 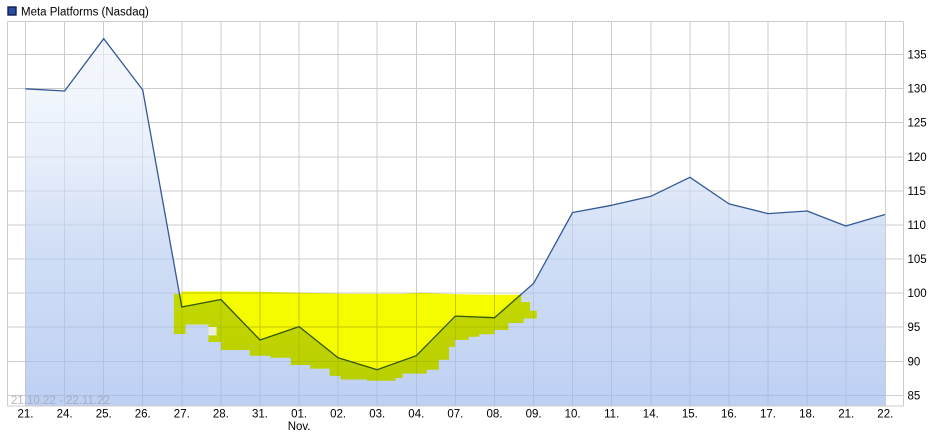 What do you see at coordinates (690, 415) in the screenshot?
I see `svg-text: 15.` at bounding box center [690, 415].